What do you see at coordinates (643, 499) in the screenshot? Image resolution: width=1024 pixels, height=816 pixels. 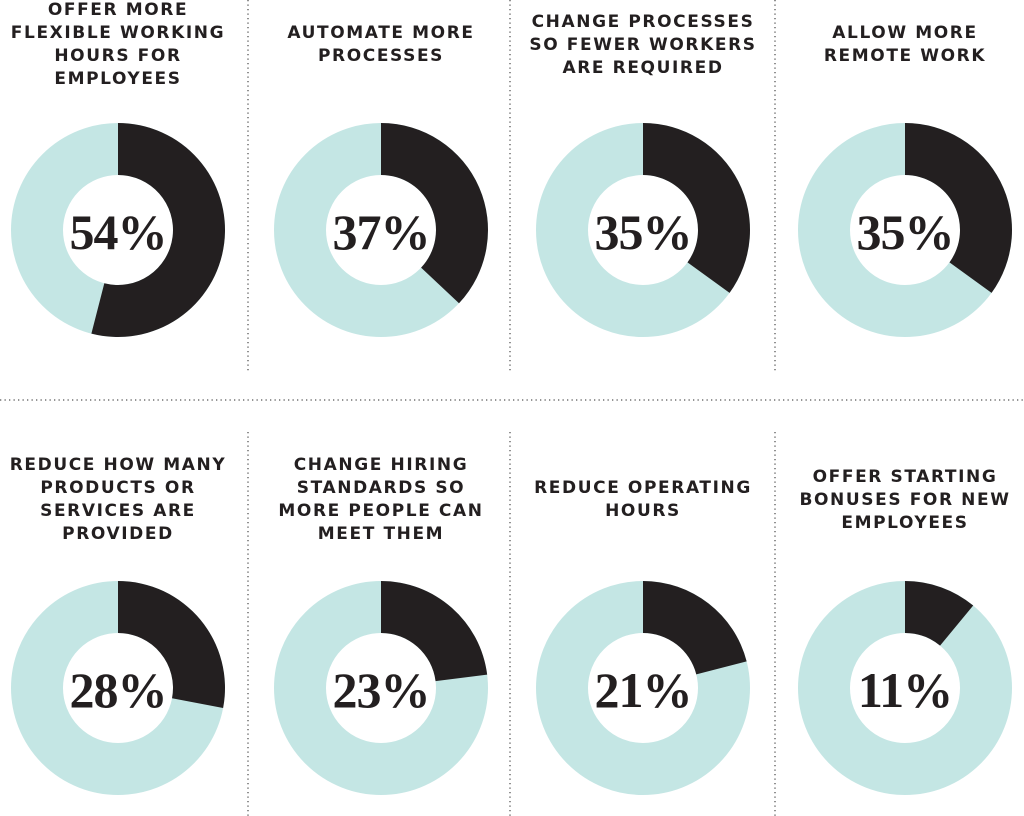 I see `chart-title: REDUCE OPERATING HOURS` at bounding box center [643, 499].